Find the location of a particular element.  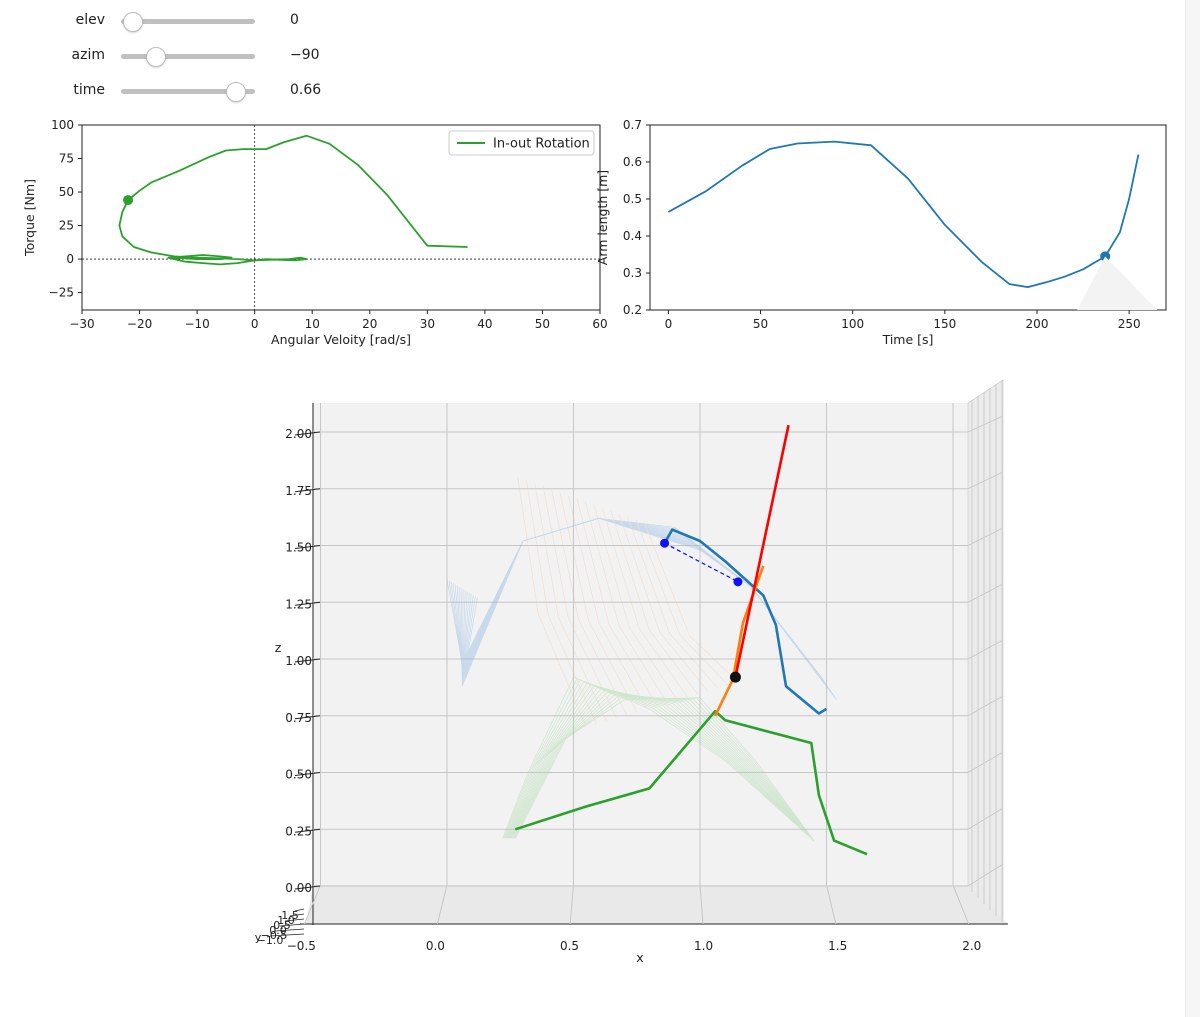

slider-row-time: time 0.66 is located at coordinates (200, 91).